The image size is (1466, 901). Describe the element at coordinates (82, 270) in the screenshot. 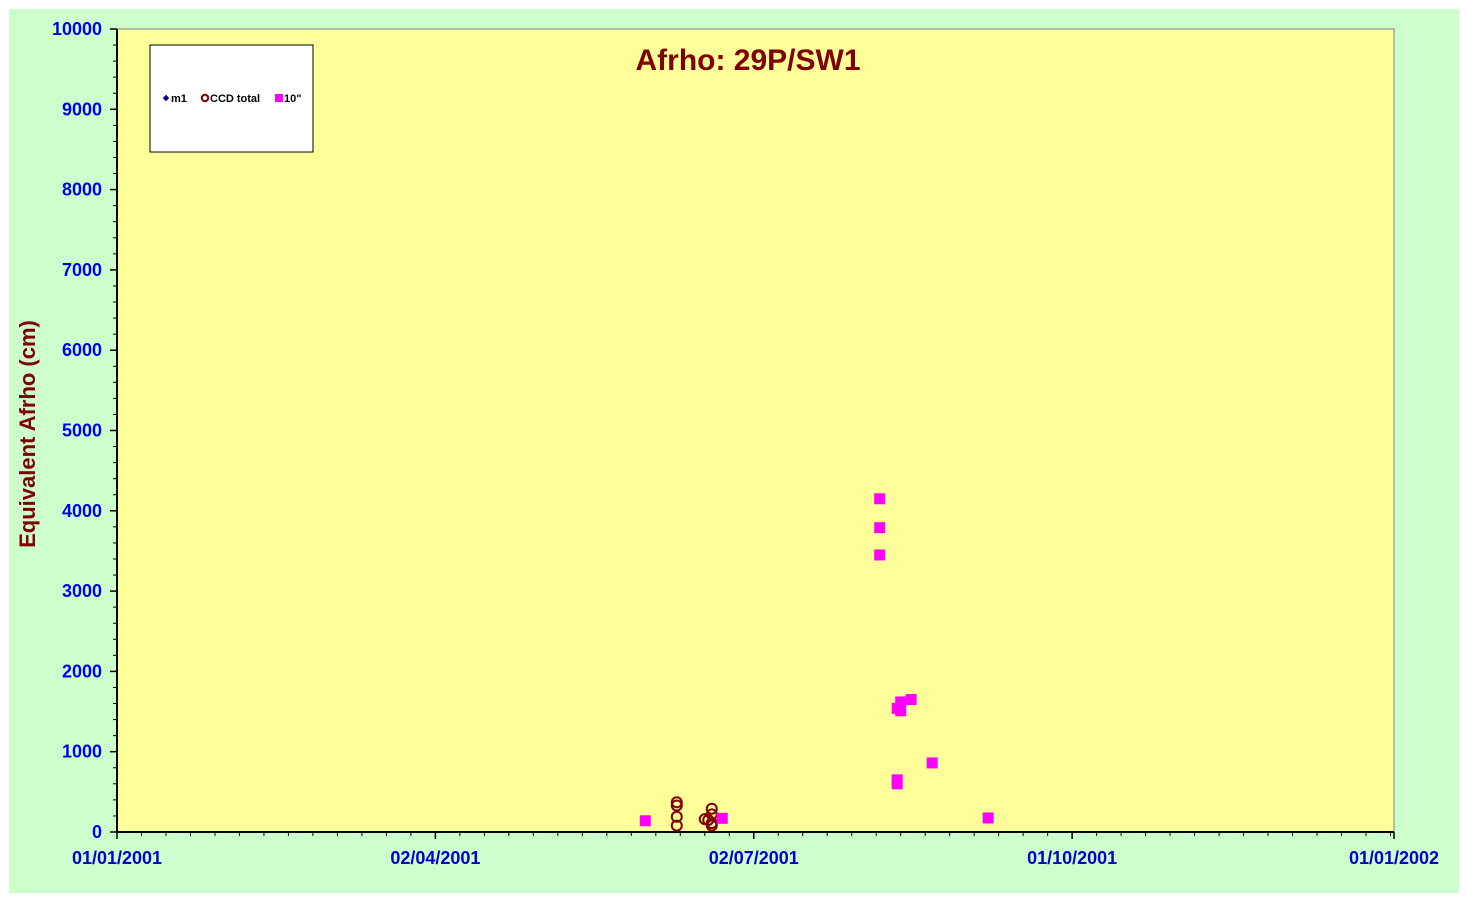

I see `y-tick-label: 7000` at that location.